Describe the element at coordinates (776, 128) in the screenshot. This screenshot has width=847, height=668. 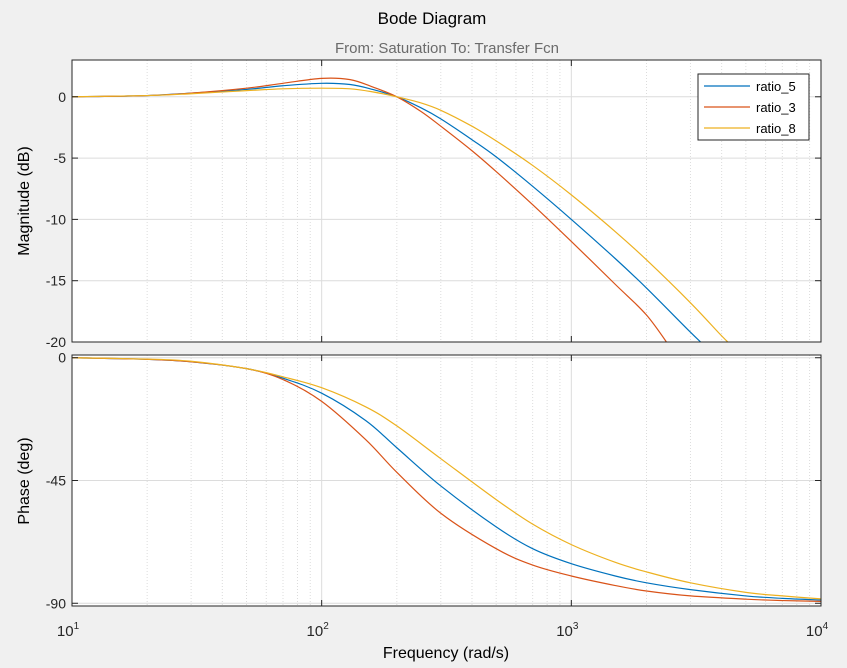
I see `legend-label-ratio_8: ratio_8` at that location.